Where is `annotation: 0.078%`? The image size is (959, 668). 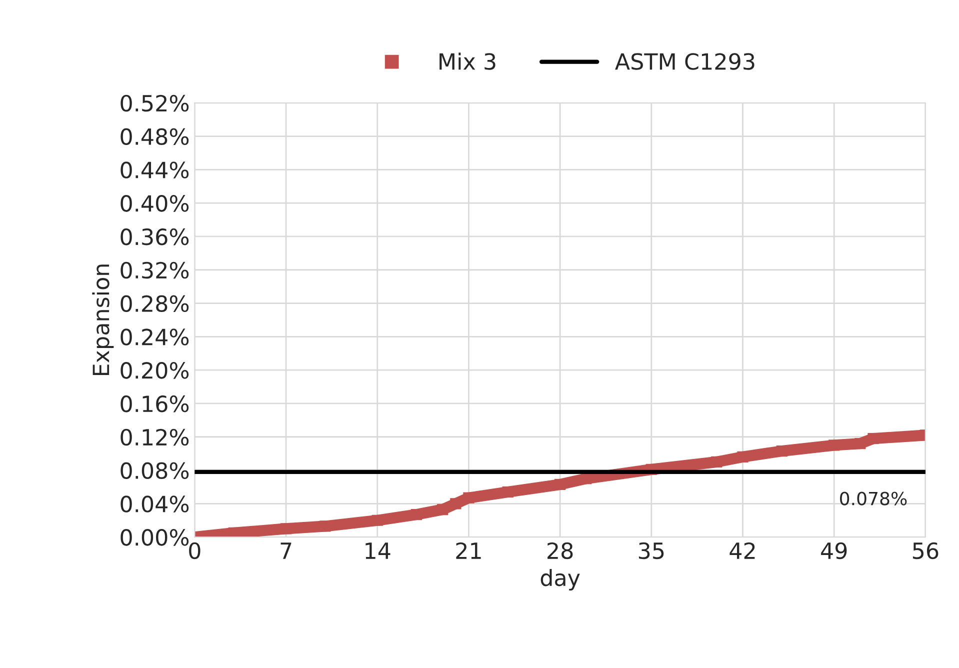
annotation: 0.078% is located at coordinates (873, 499).